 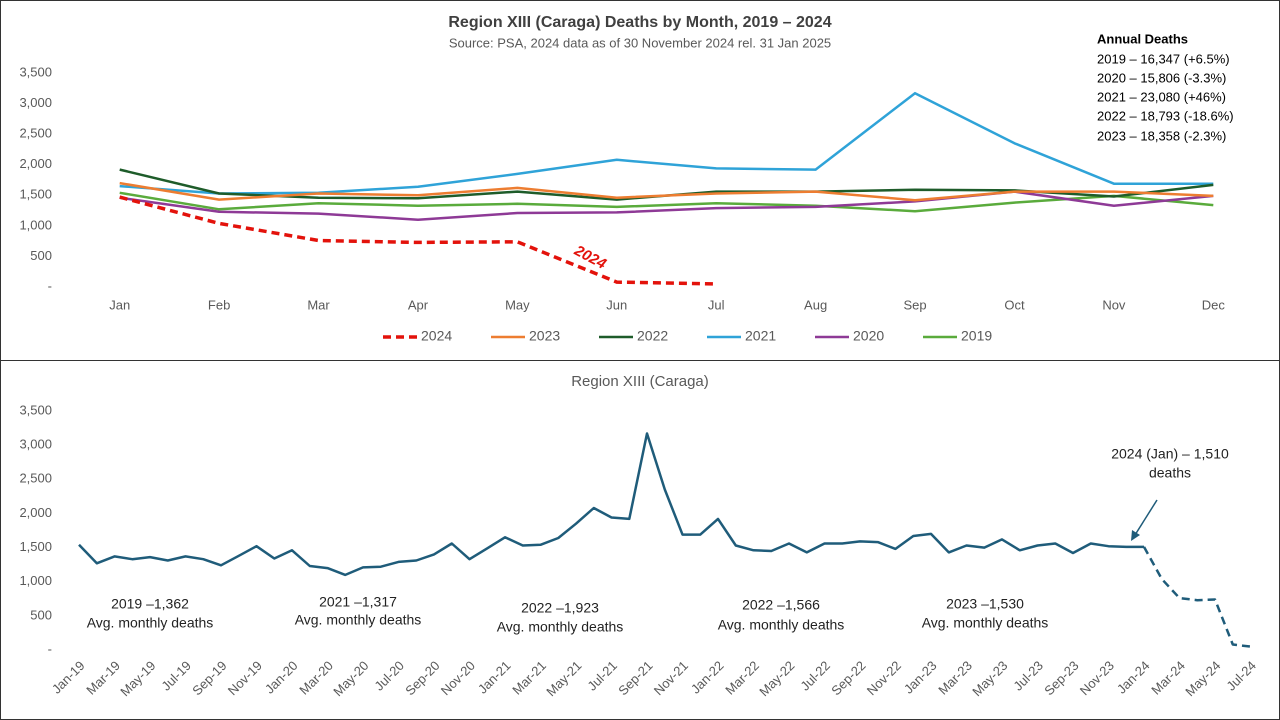 What do you see at coordinates (976, 336) in the screenshot?
I see `legend-label: 2019` at bounding box center [976, 336].